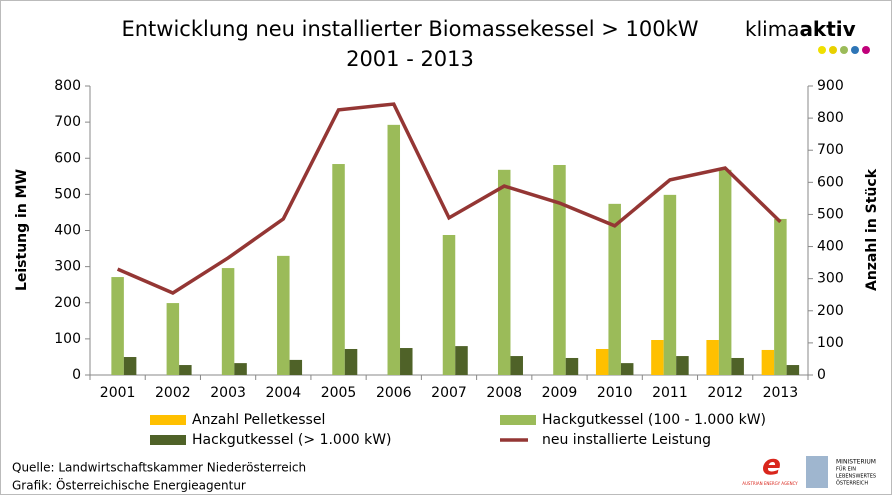  I want to click on y2-tick-label: 600, so click(830, 182).